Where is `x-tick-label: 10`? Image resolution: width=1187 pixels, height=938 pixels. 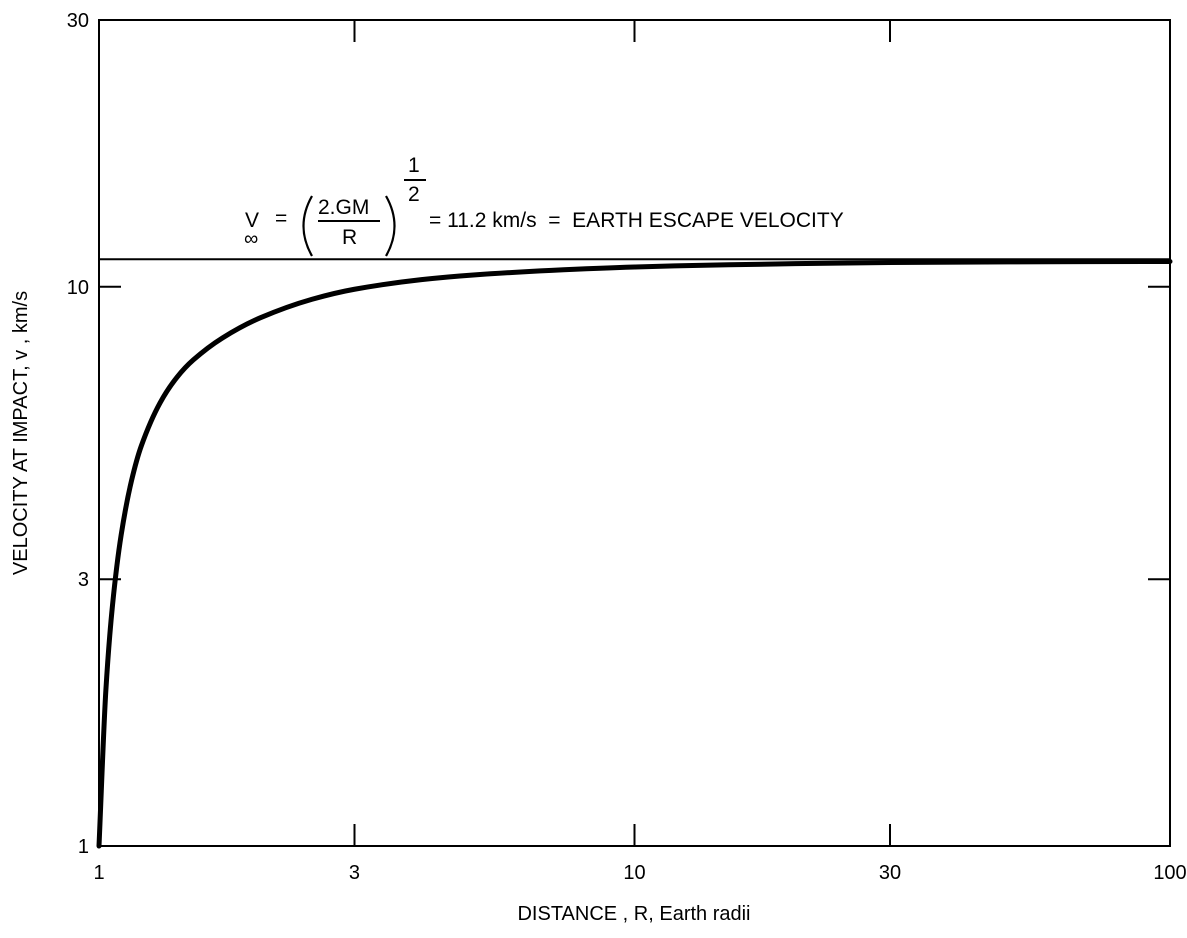
x-tick-label: 10 is located at coordinates (634, 873).